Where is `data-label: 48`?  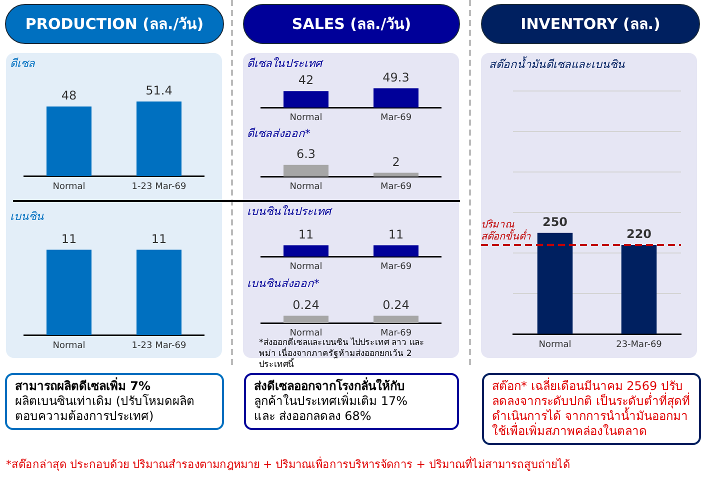 data-label: 48 is located at coordinates (69, 95).